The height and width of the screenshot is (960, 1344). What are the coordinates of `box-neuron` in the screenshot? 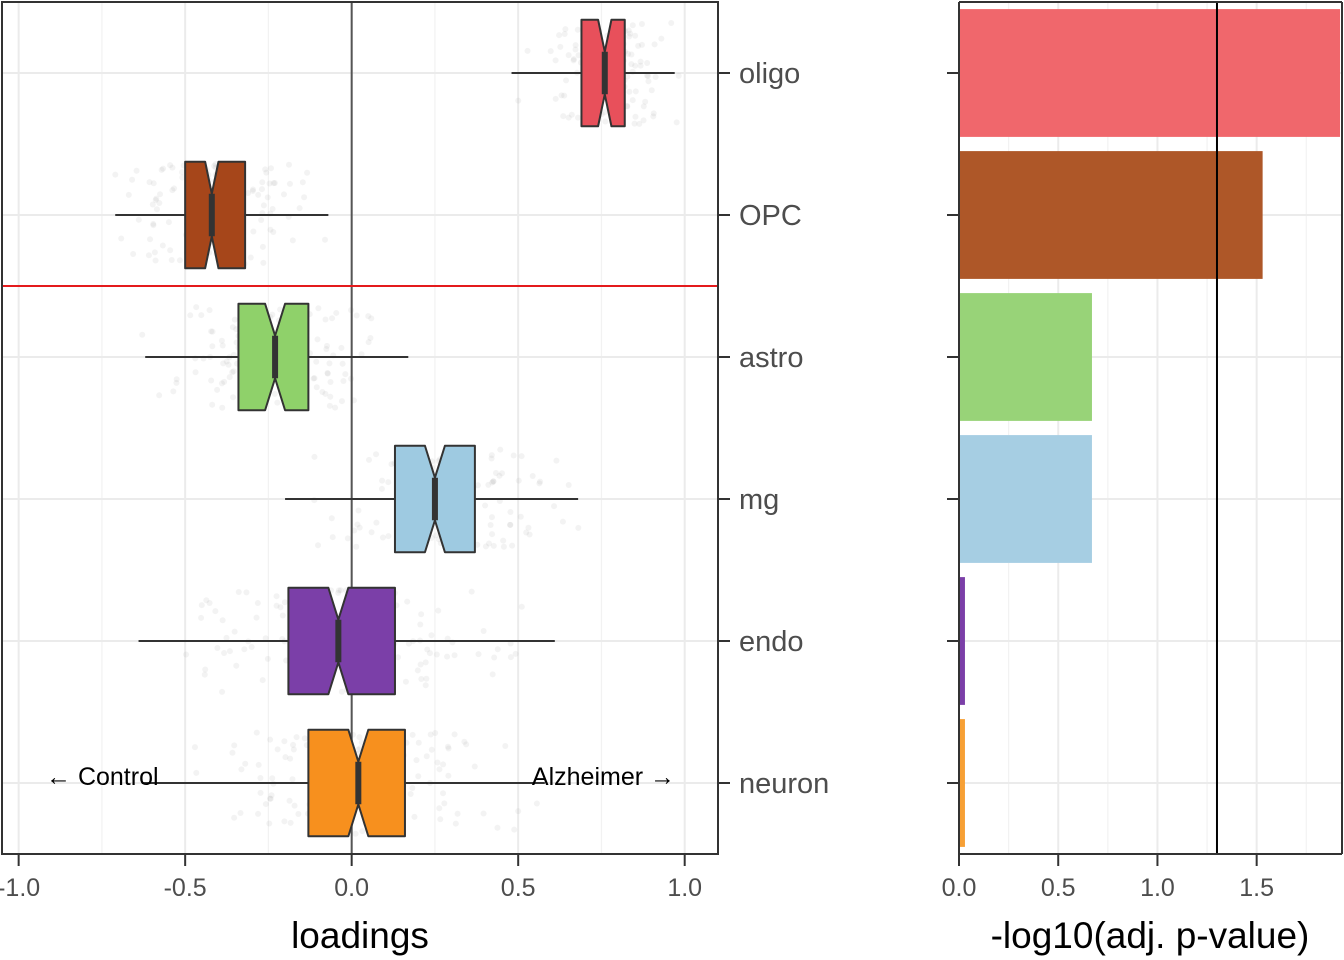 It's located at (343, 783).